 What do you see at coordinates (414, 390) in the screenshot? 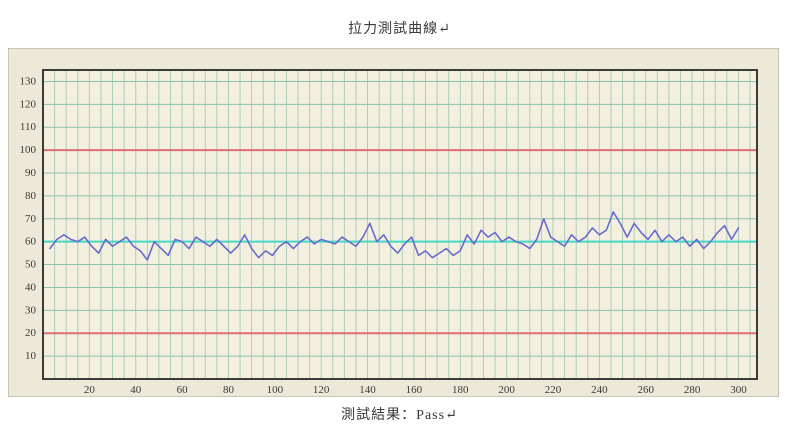
I see `x-tick-label: 160` at bounding box center [414, 390].